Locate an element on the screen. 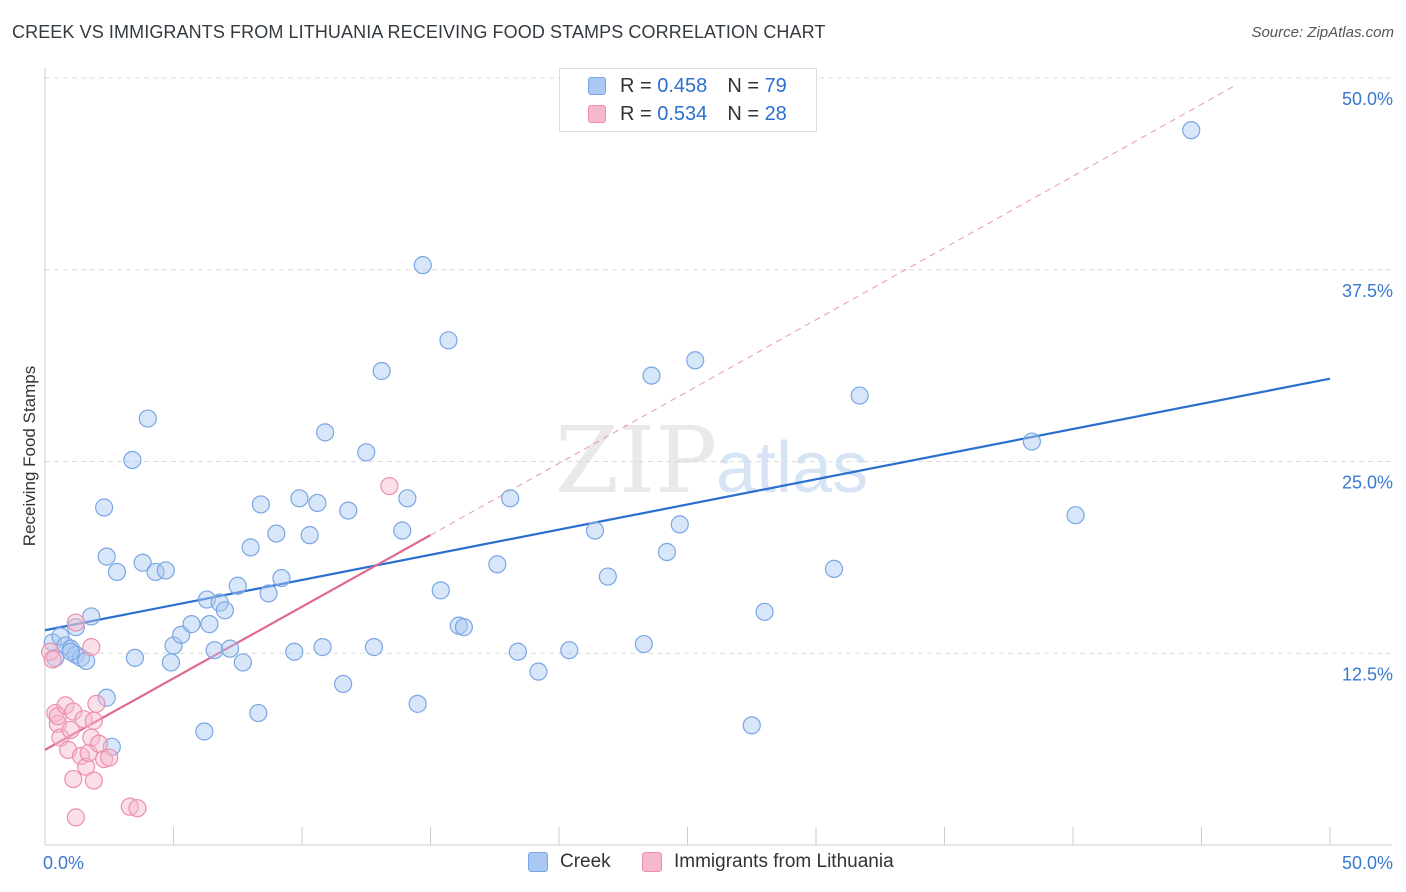  legend-item-lithuania: Immigrants from Lithuania is located at coordinates (768, 862).